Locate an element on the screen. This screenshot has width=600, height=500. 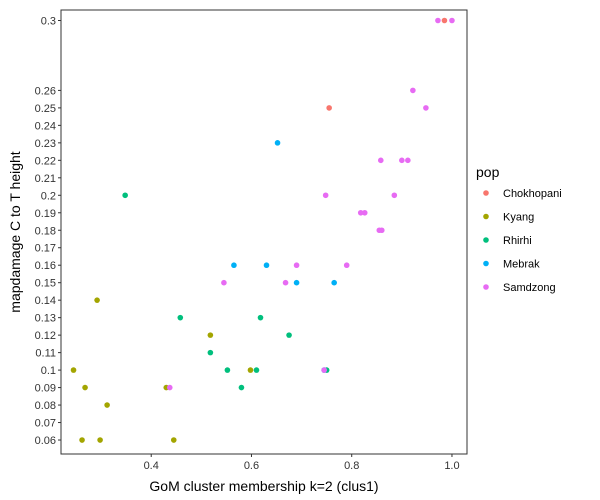
y-tick-label: 0.09 is located at coordinates (45, 389).